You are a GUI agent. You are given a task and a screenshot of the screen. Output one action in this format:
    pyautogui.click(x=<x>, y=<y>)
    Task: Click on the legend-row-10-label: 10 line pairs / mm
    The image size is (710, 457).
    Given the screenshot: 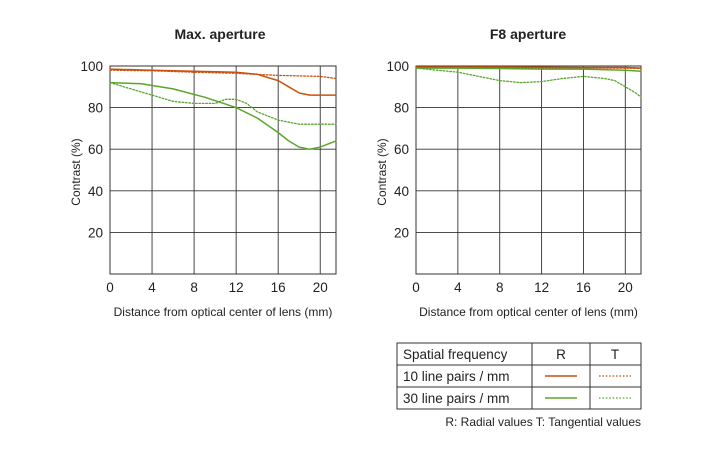 What is the action you would take?
    pyautogui.click(x=456, y=376)
    